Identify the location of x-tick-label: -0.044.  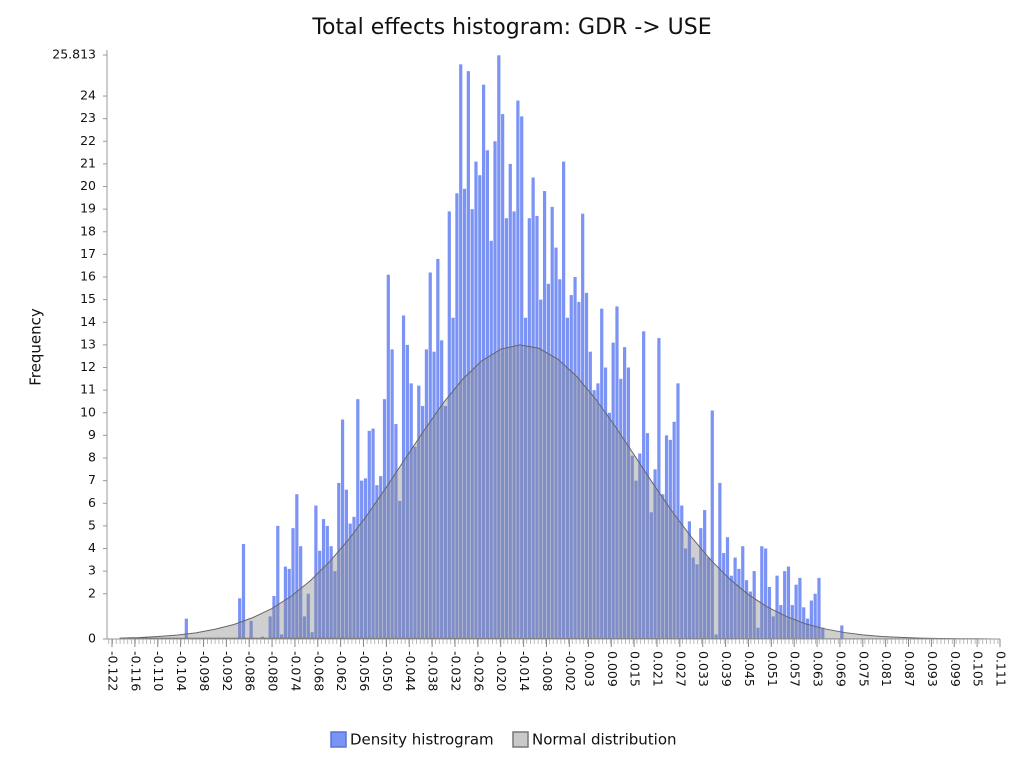
(410, 671).